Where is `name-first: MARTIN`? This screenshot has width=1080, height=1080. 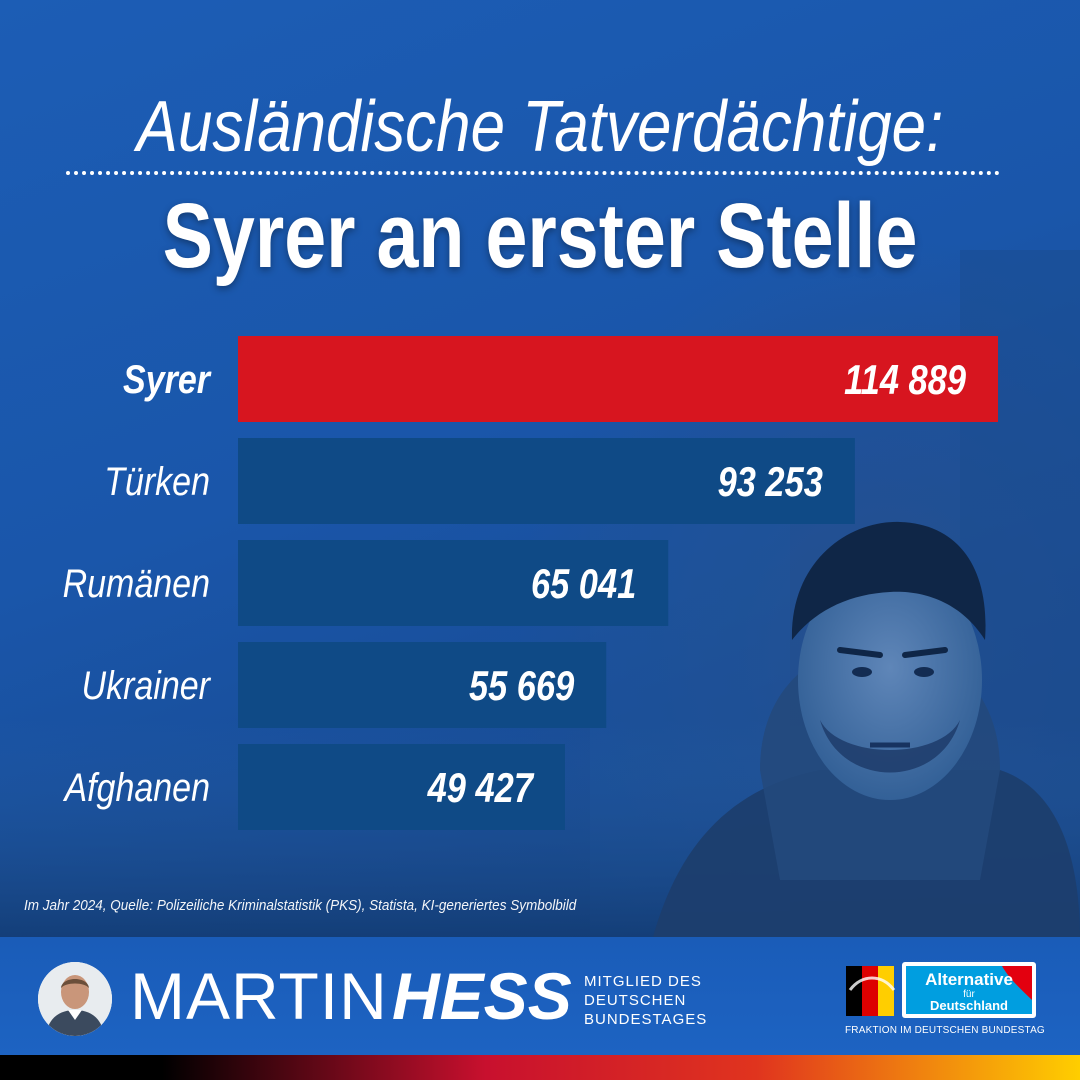 name-first: MARTIN is located at coordinates (259, 996).